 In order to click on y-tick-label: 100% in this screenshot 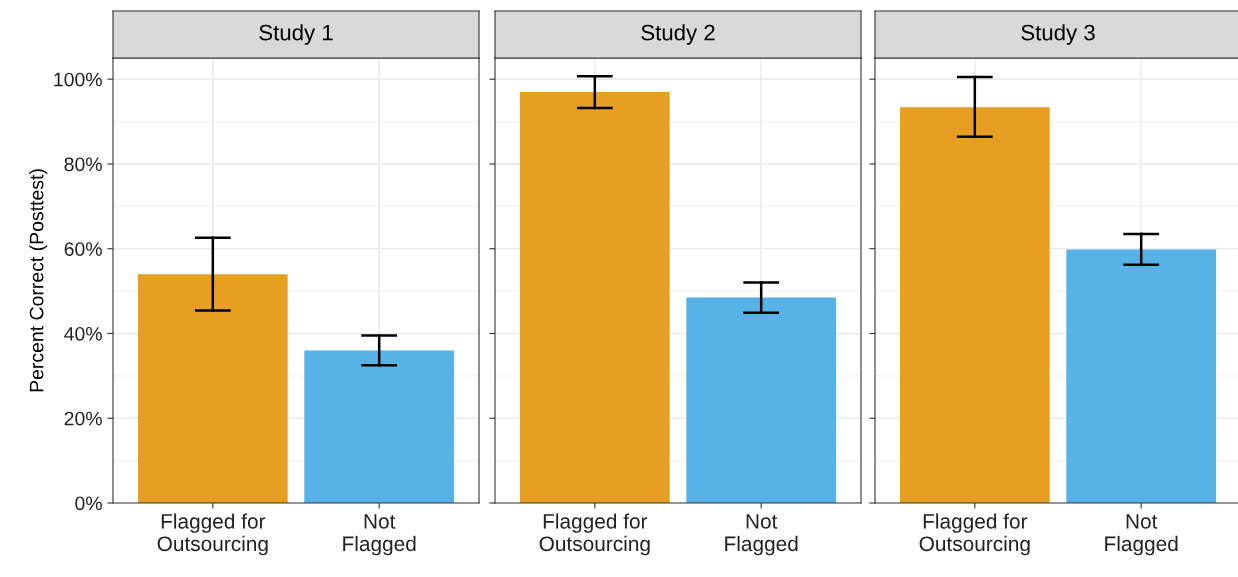, I will do `click(78, 79)`.